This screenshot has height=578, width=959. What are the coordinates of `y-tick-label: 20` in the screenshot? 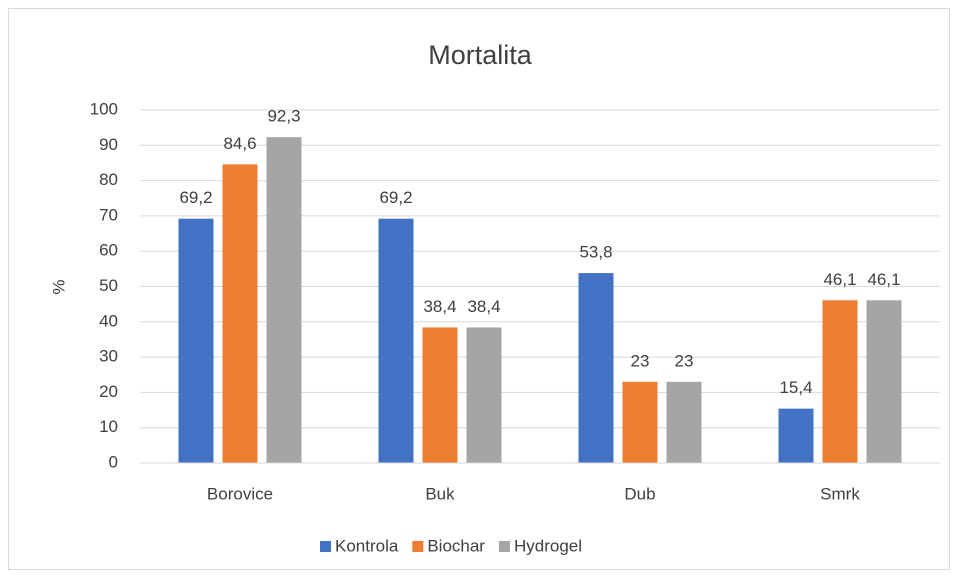 It's located at (108, 391).